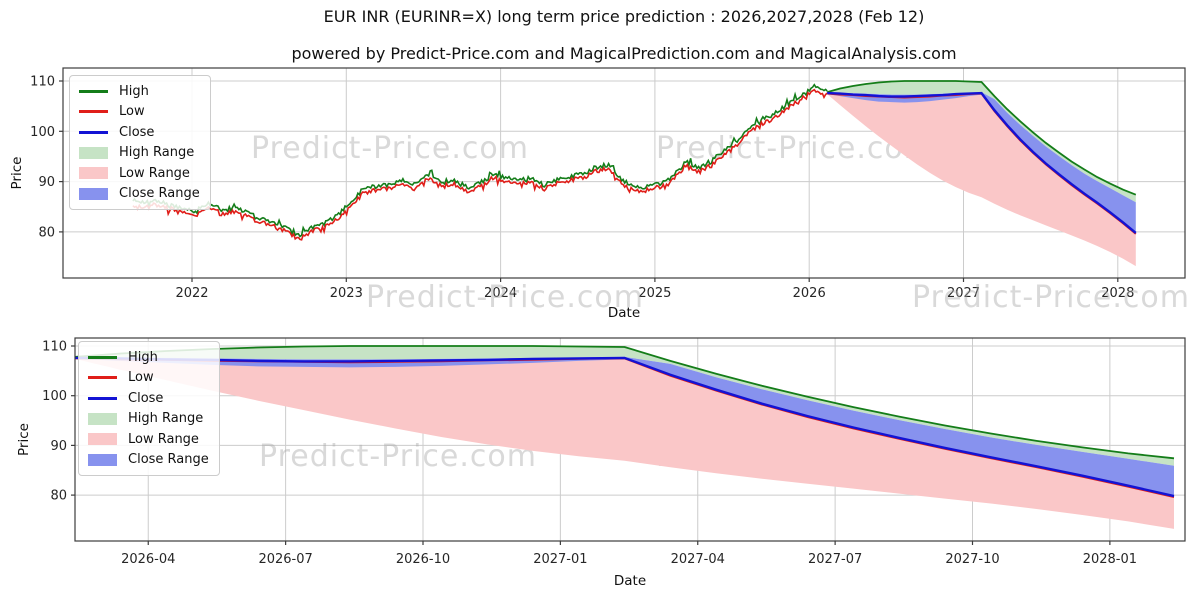 This screenshot has width=1200, height=600. I want to click on historical-low-line, so click(480, 164).